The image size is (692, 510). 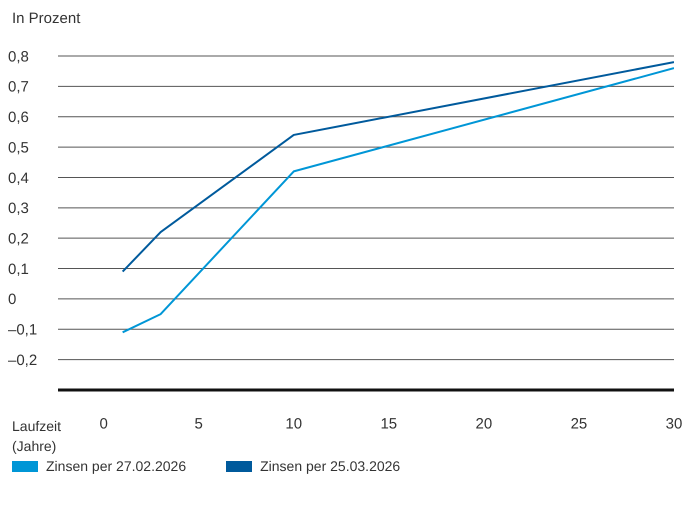 I want to click on legend-label: Zinsen per 25.03.2026, so click(x=329, y=466).